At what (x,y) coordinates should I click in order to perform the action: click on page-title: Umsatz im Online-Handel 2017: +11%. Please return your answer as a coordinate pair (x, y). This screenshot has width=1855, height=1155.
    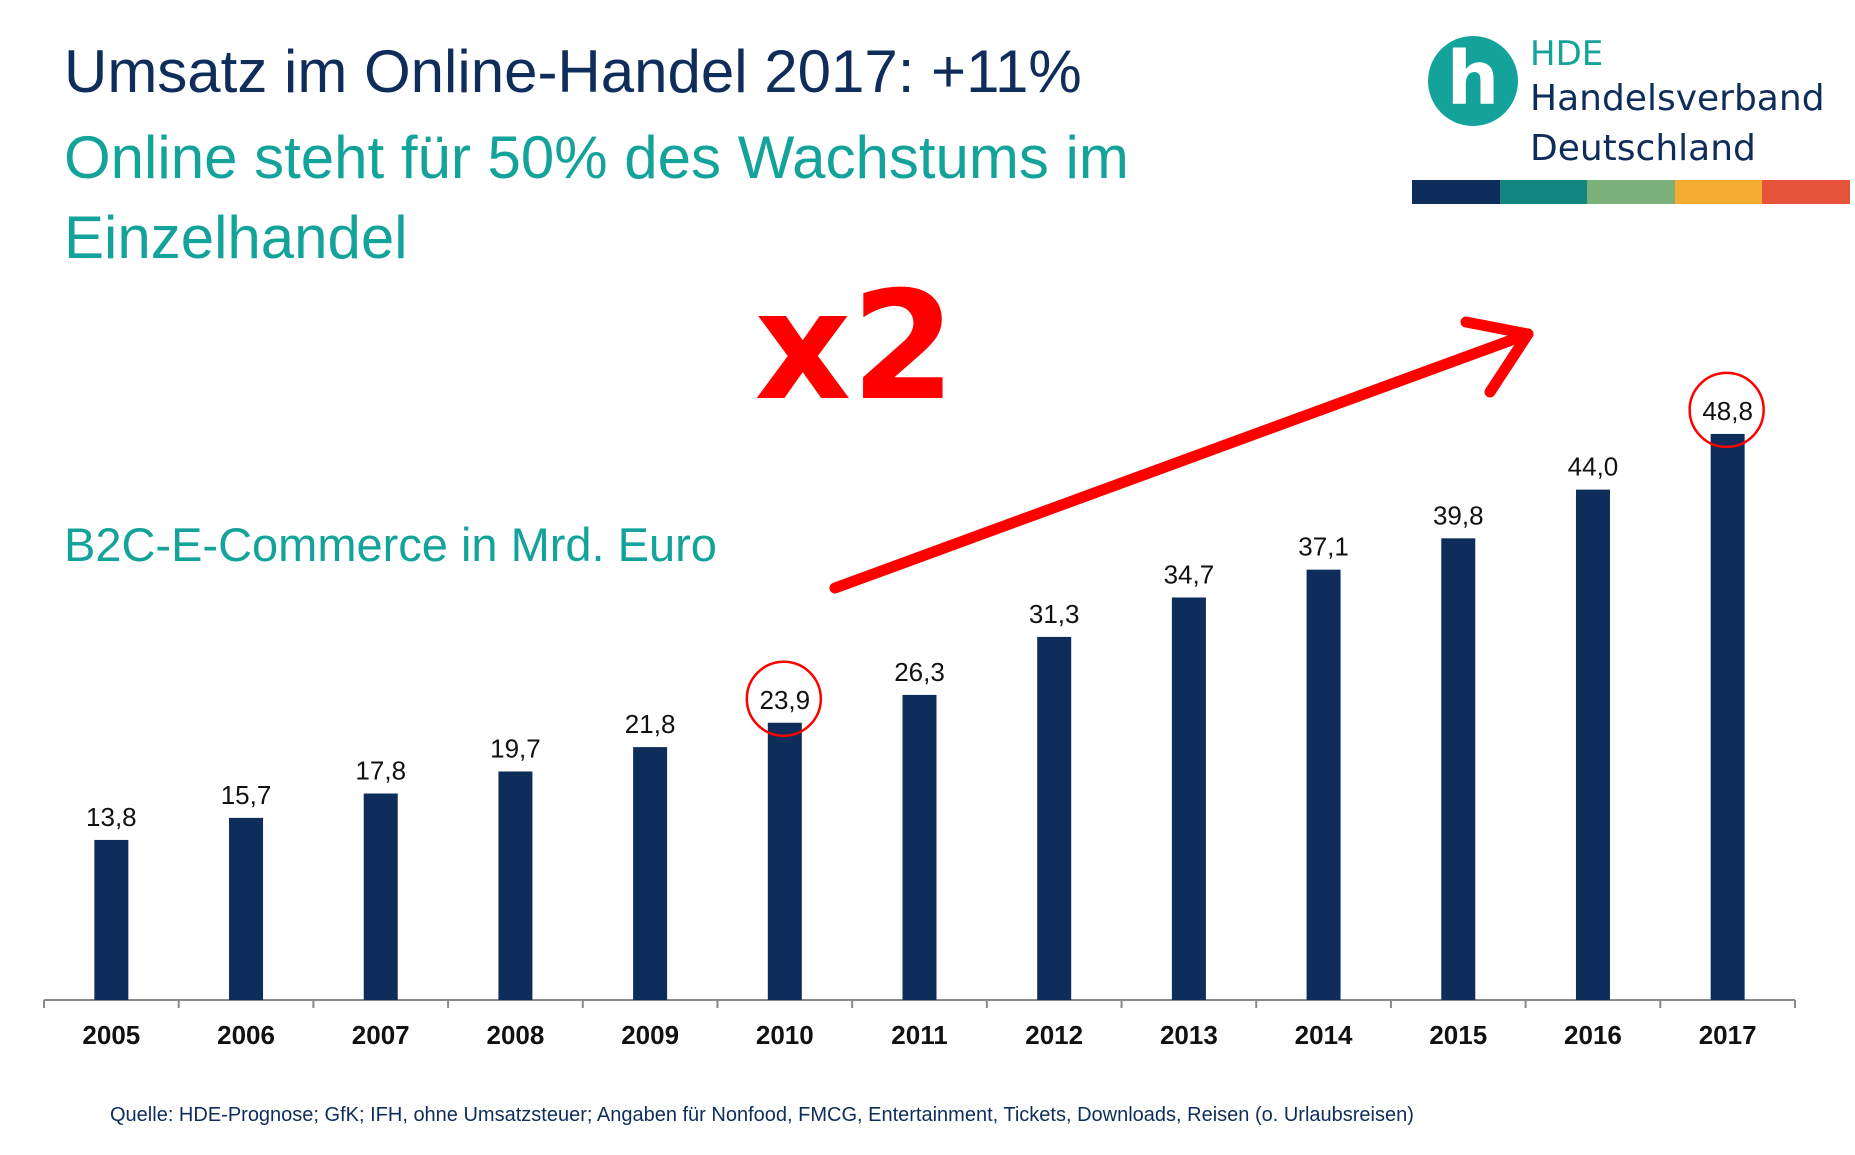
    Looking at the image, I should click on (573, 71).